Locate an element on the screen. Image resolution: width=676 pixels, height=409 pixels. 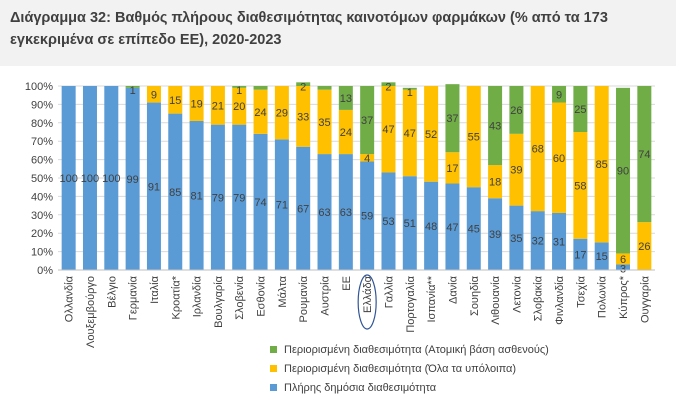
data-label: 55 is located at coordinates (474, 138).